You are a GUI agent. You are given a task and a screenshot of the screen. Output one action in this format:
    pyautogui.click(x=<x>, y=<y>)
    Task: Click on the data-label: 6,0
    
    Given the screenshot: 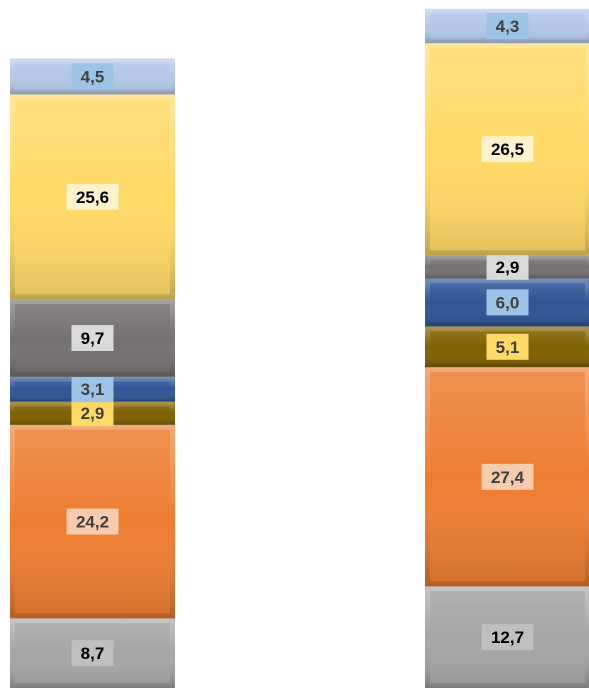 What is the action you would take?
    pyautogui.click(x=508, y=302)
    